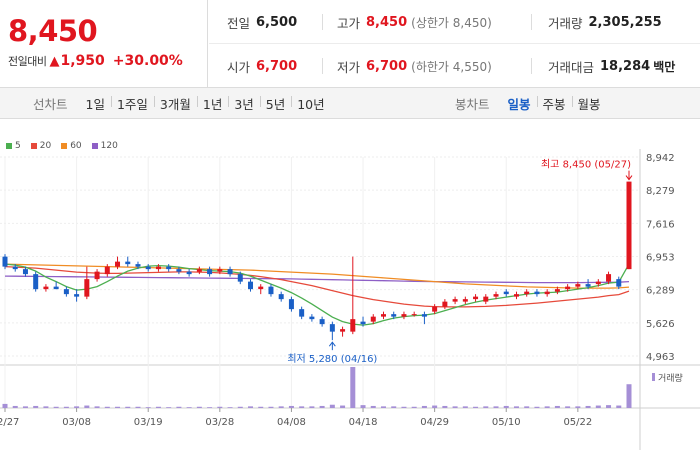 The image size is (700, 450). I want to click on high-price: 고가 8,450 (상한가 8,450), so click(414, 22).